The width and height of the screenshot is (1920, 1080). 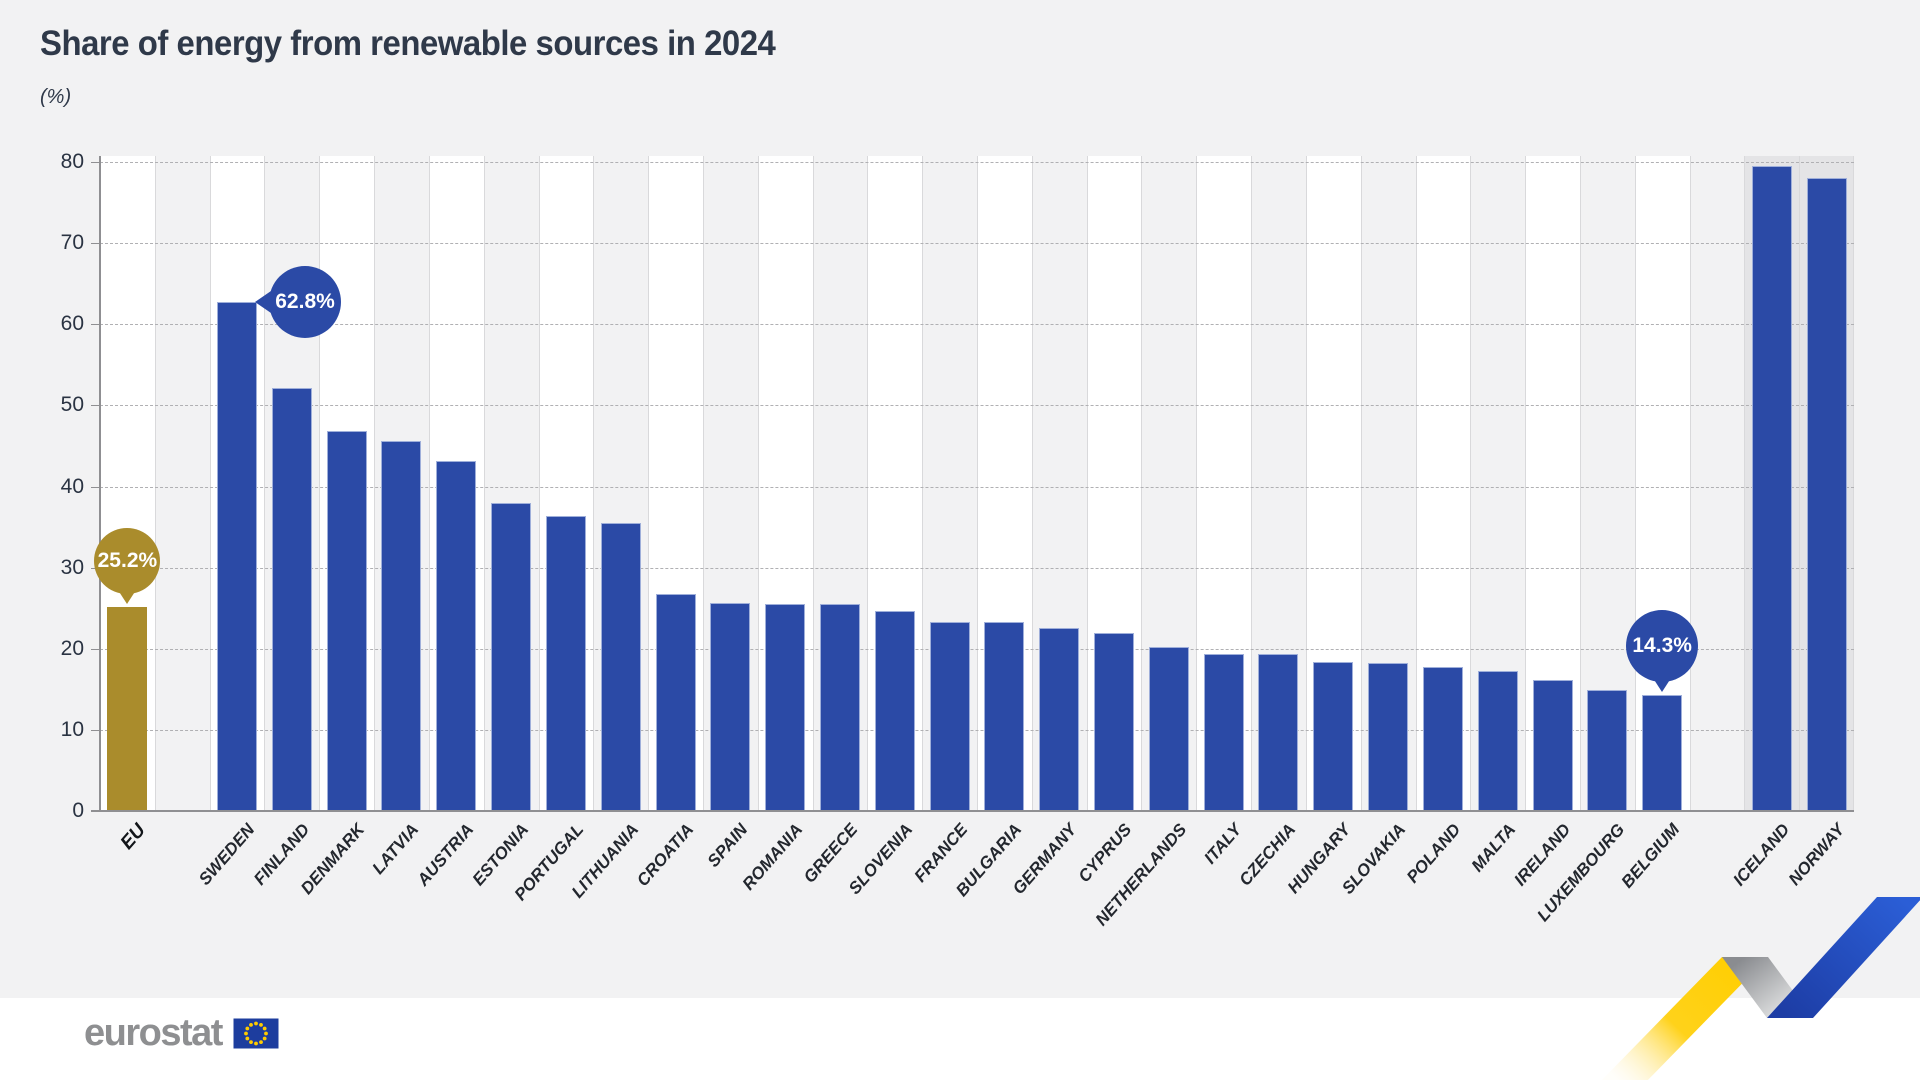 What do you see at coordinates (1662, 645) in the screenshot?
I see `callout-bubble: 14.3%` at bounding box center [1662, 645].